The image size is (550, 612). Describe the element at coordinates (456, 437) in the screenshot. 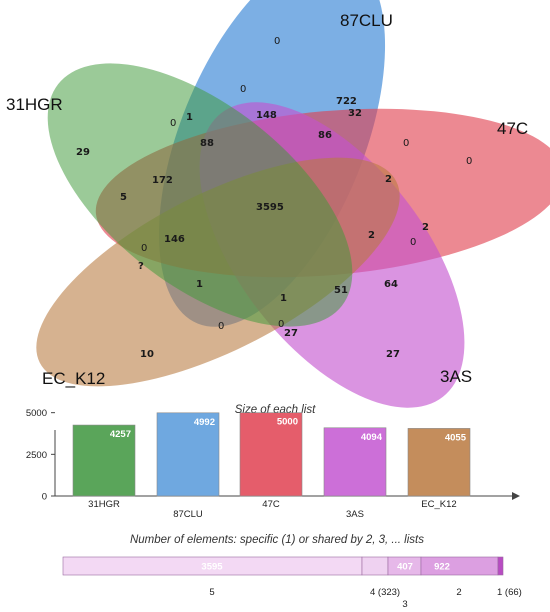

I see `bar-value-label: 4055` at that location.